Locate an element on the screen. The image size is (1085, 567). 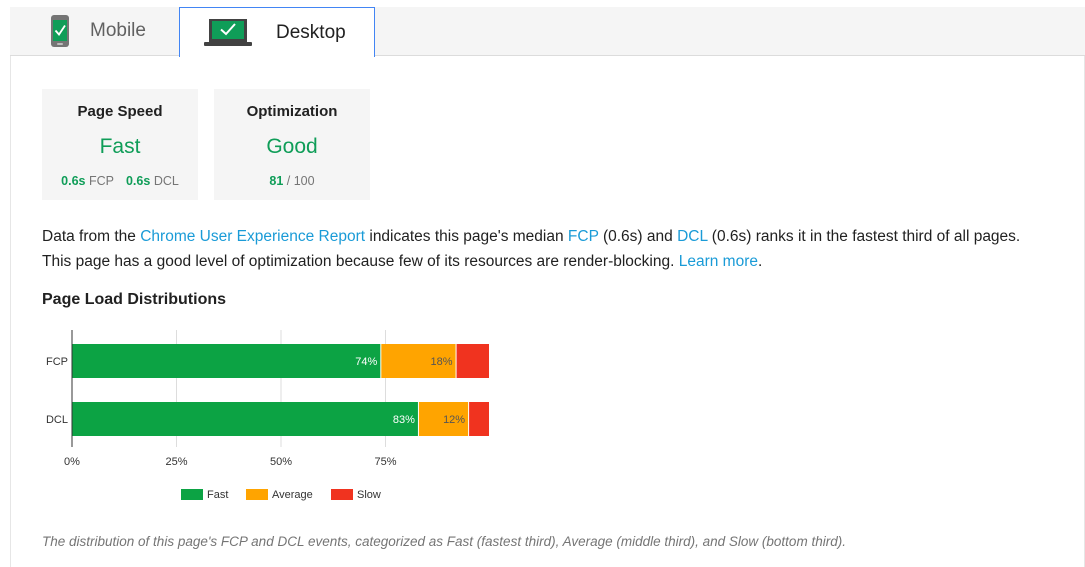
optimization-value: Good is located at coordinates (292, 146).